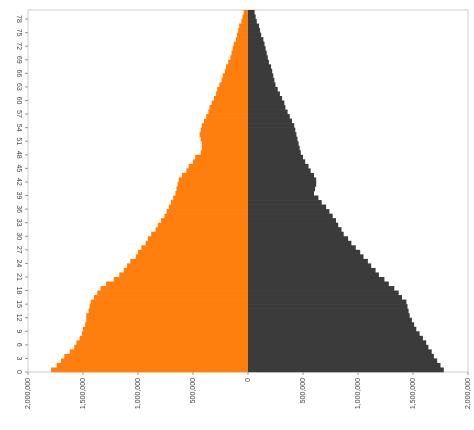  What do you see at coordinates (18, 87) in the screenshot?
I see `y-tick-label: 63` at bounding box center [18, 87].